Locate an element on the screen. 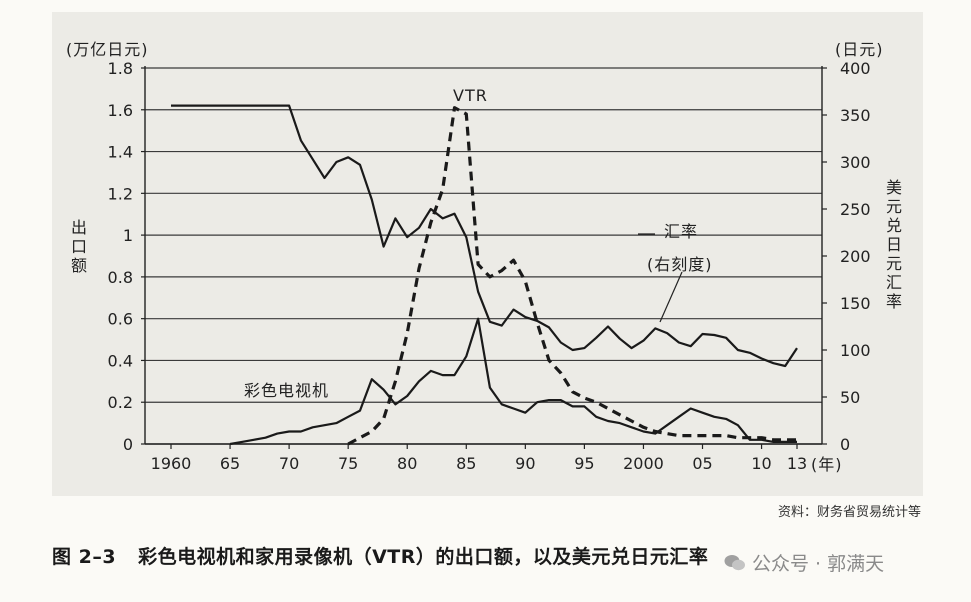 This screenshot has width=971, height=602. figure-caption: 图 2–3 彩色电视机和家用录像机（VTR）的出口额，以及美元兑日元汇率 is located at coordinates (380, 555).